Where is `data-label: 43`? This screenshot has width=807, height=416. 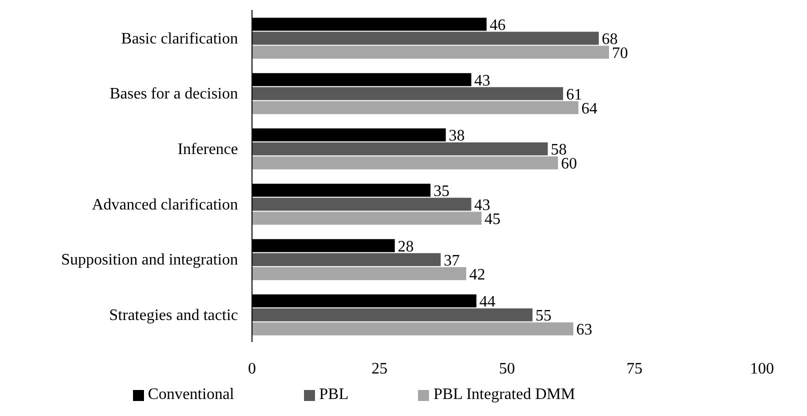 data-label: 43 is located at coordinates (482, 81).